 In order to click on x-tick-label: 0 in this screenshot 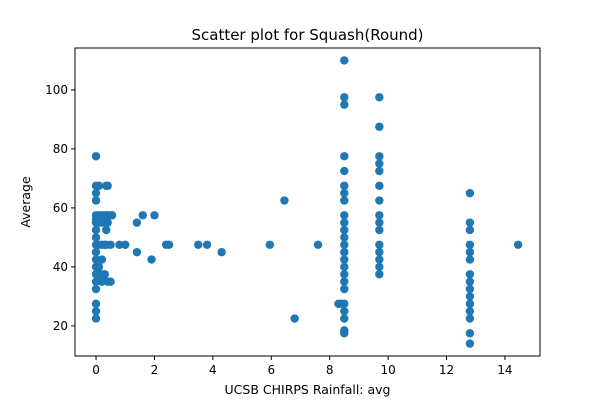, I will do `click(96, 370)`.